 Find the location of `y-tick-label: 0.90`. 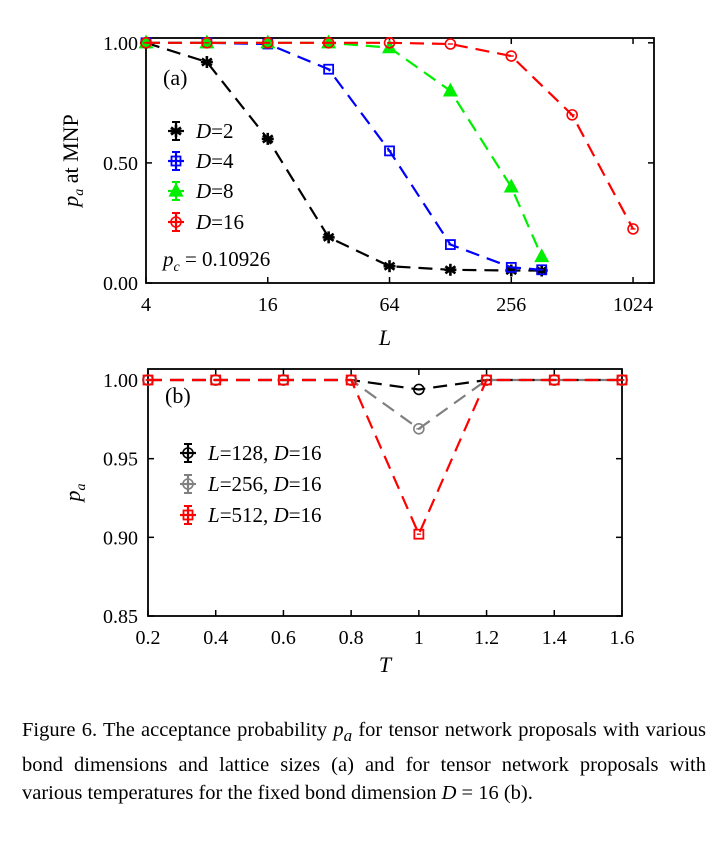

y-tick-label: 0.90 is located at coordinates (120, 538).